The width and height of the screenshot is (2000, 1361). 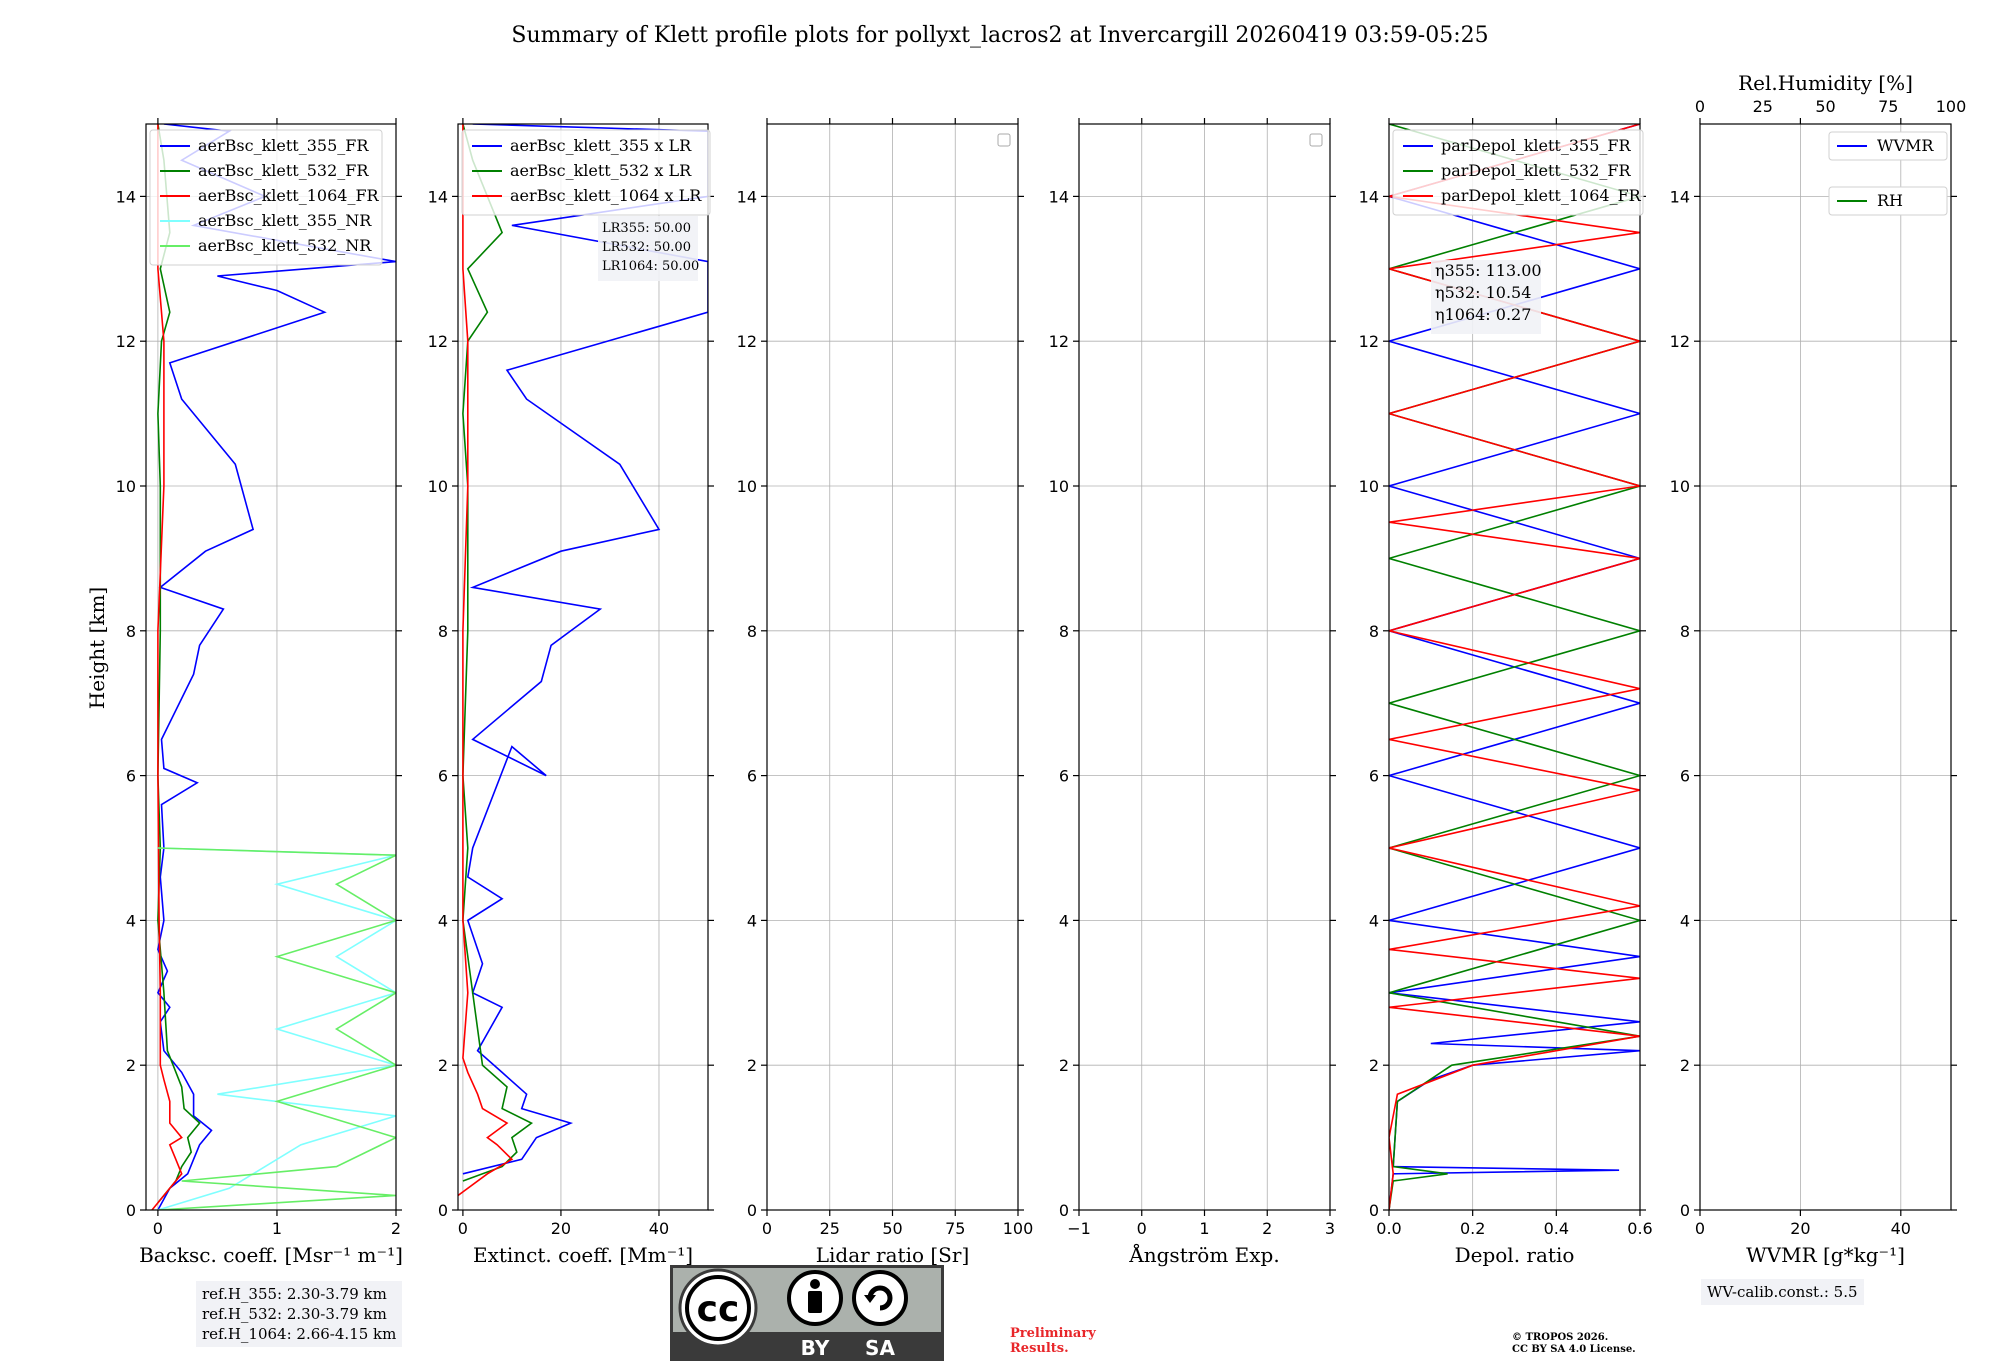 What do you see at coordinates (277, 1228) in the screenshot?
I see `x-tick-label-1: 1` at bounding box center [277, 1228].